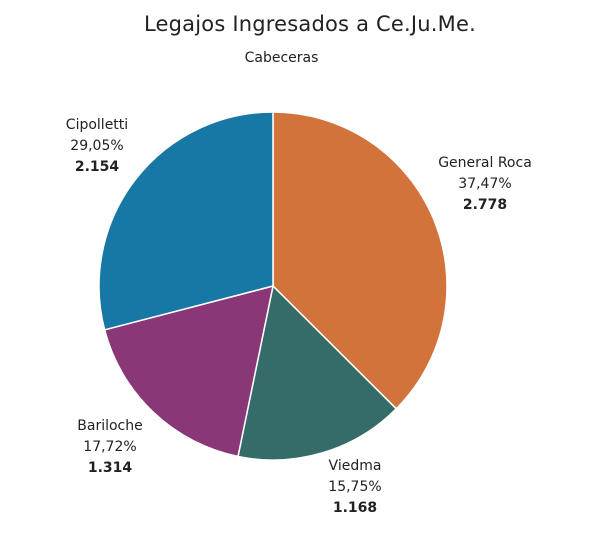 This screenshot has height=546, width=597. I want to click on slice-percent-viedma: 15,75%, so click(355, 487).